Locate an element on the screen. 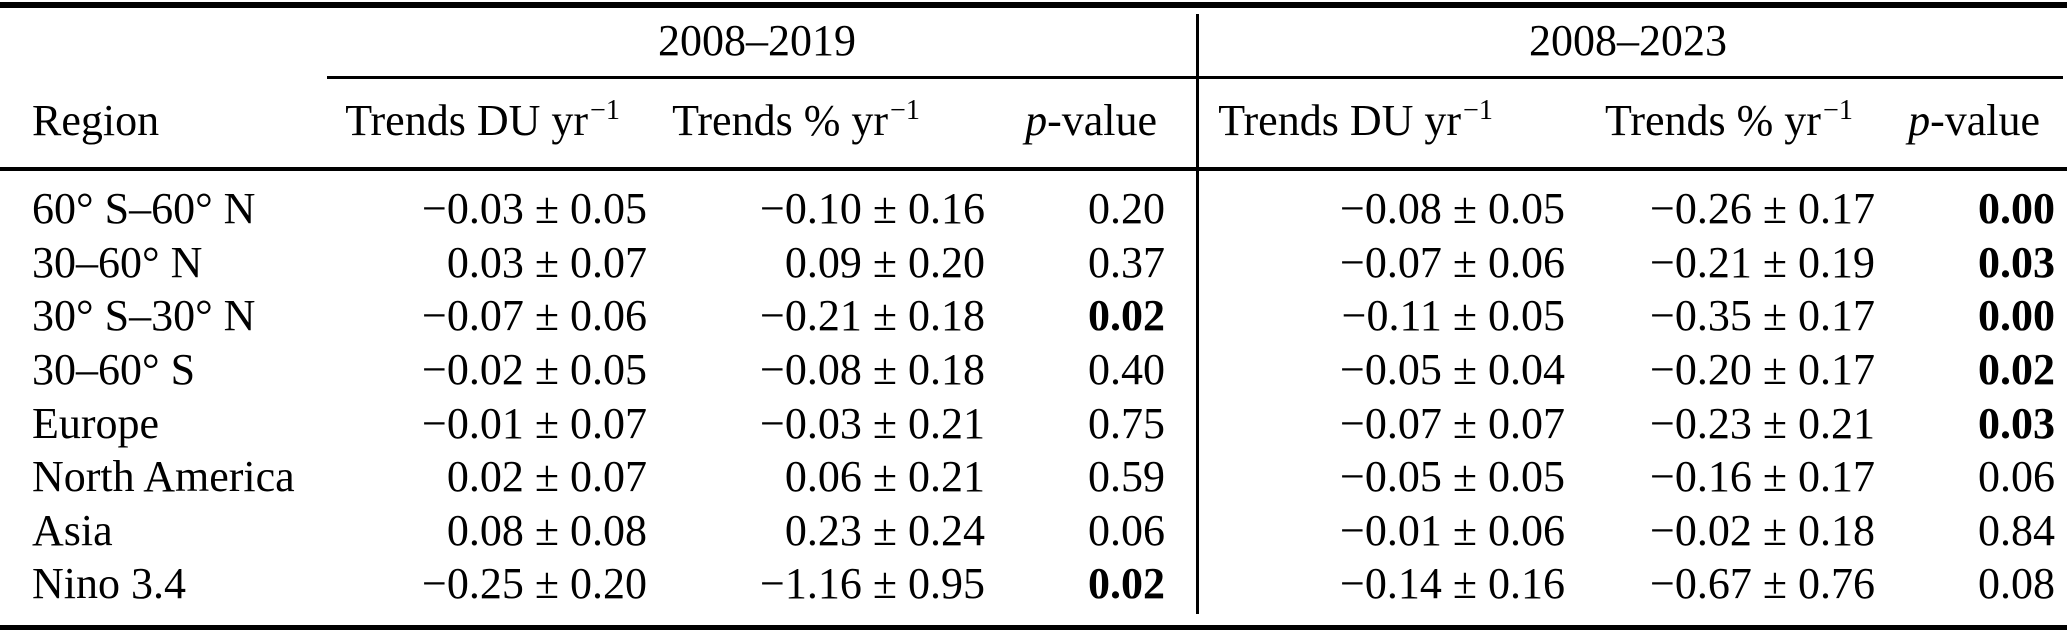  column-header-p-value-2008-2023: p-value is located at coordinates (1986, 120).